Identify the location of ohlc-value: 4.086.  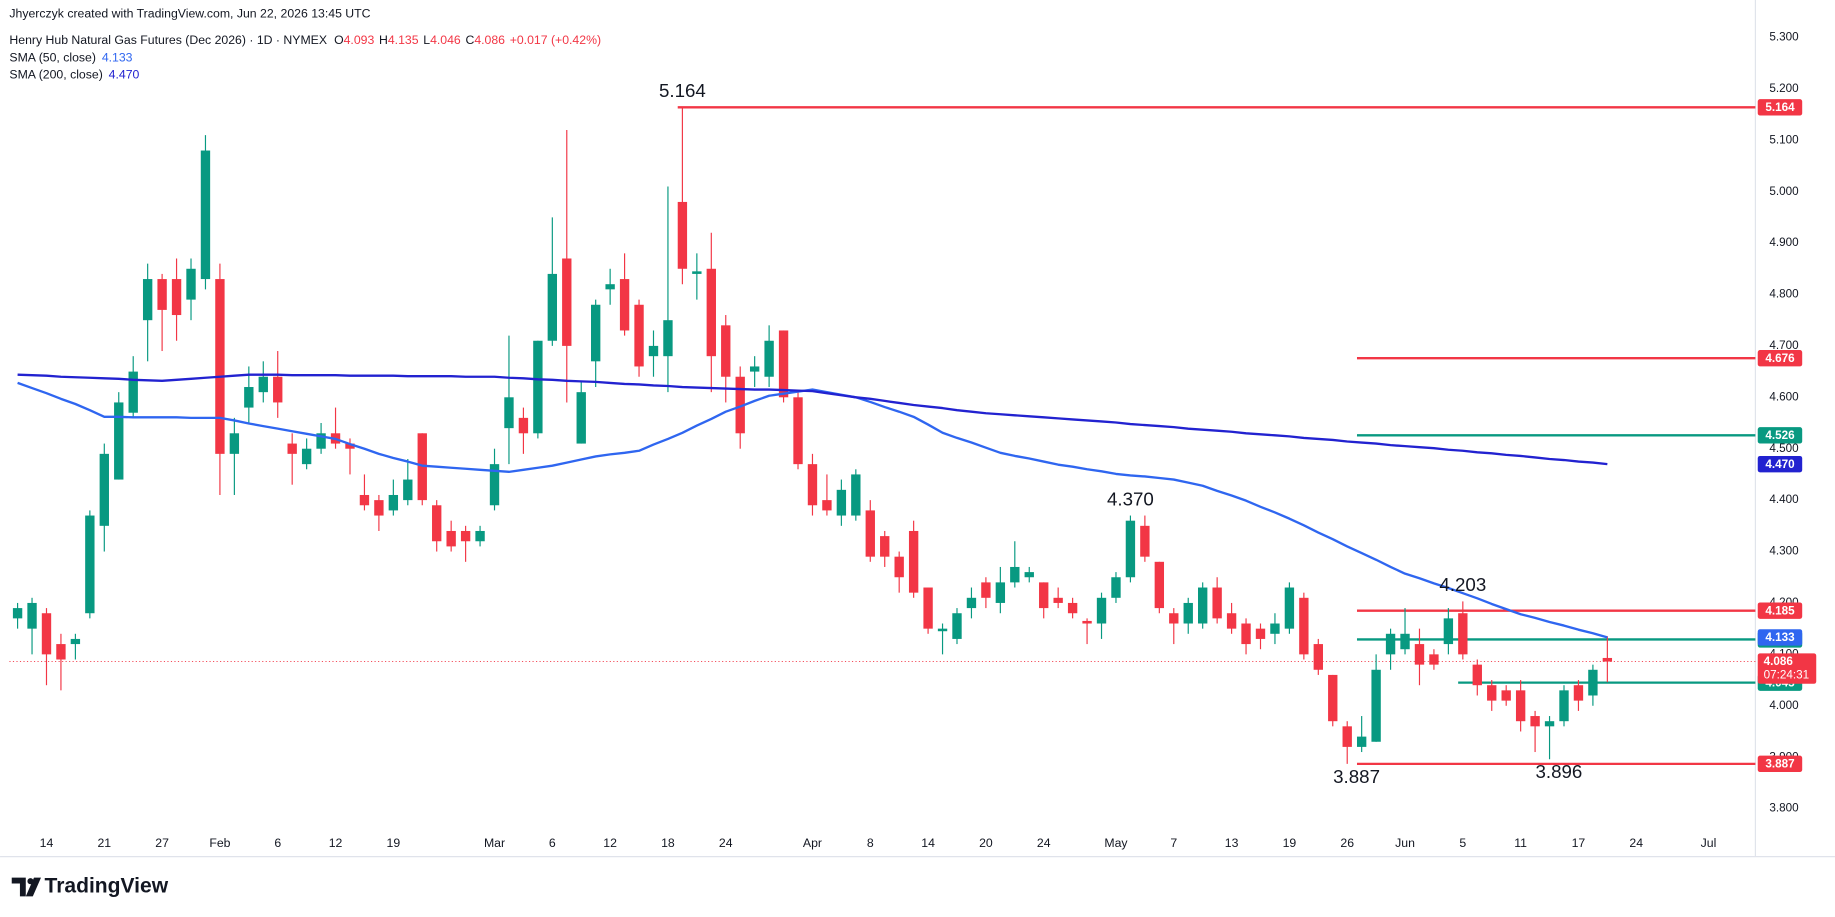
(489, 40).